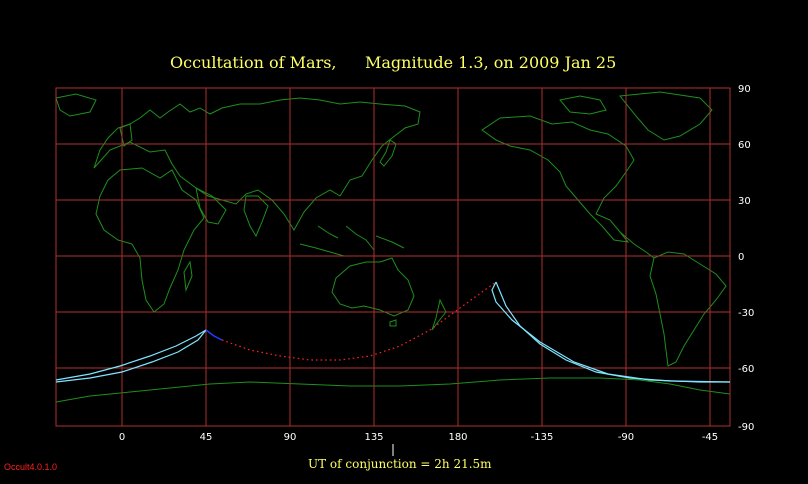 This screenshot has height=484, width=808. I want to click on lon-label: 0, so click(122, 437).